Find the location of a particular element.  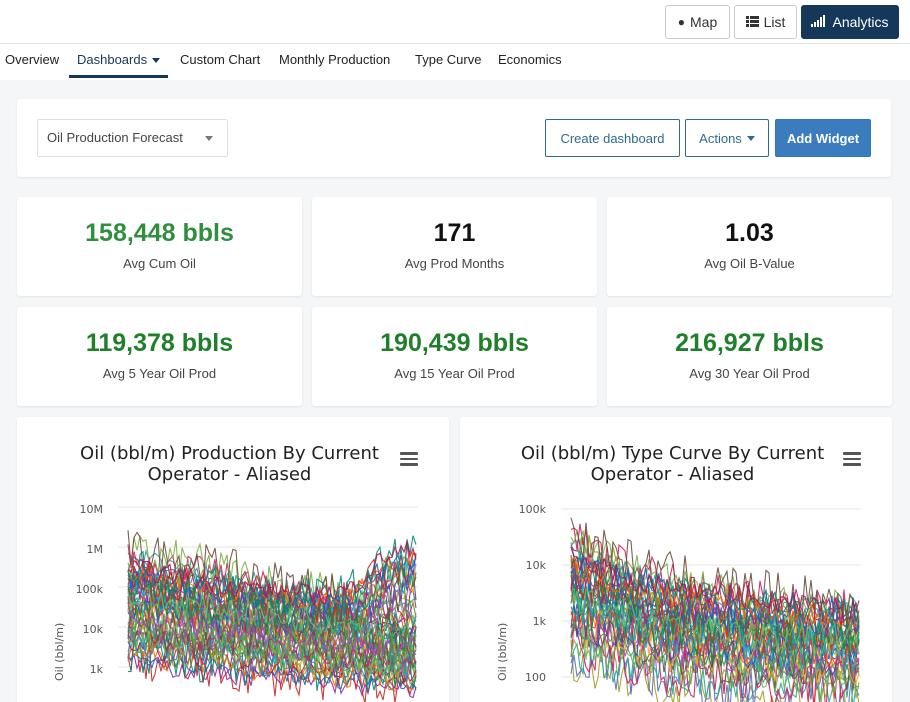

type-curve-plot is located at coordinates (711, 605).